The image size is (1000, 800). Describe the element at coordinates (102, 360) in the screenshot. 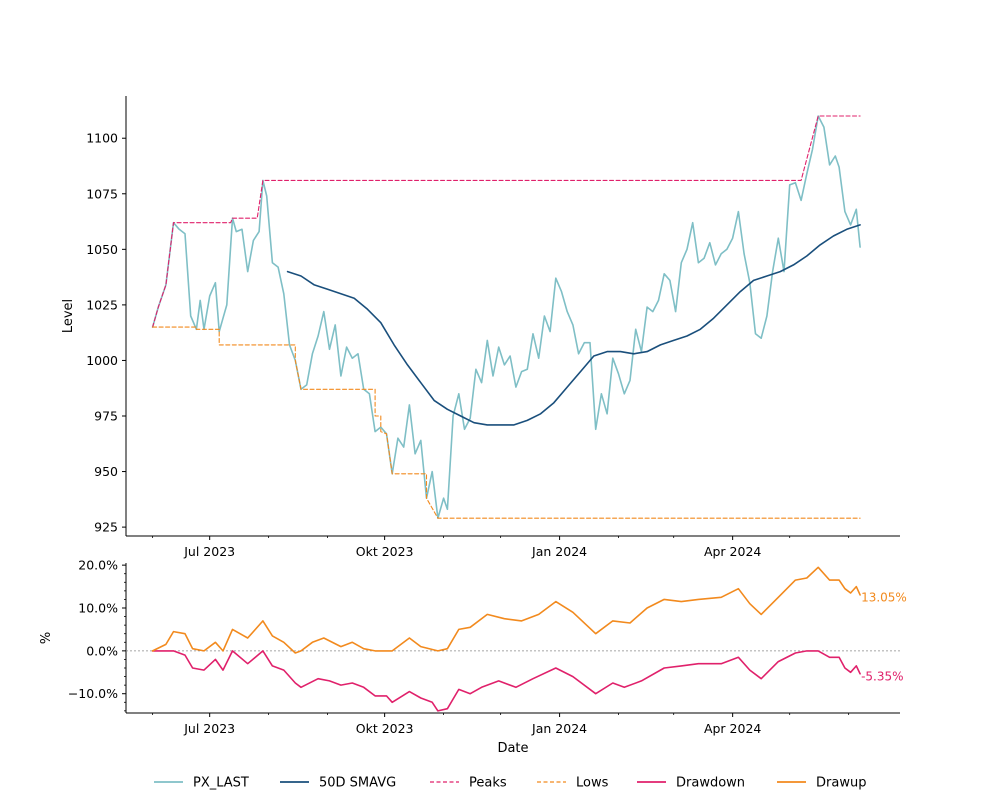

I see `level-y-tick-label: 1000` at that location.